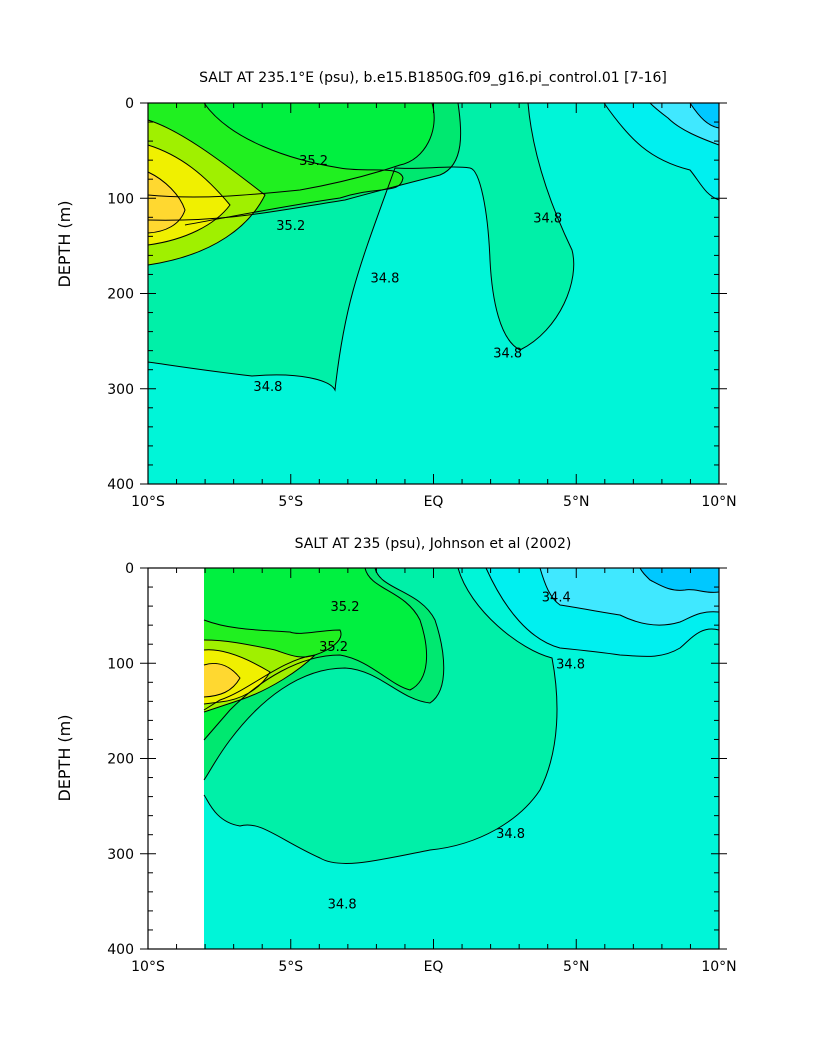 Image resolution: width=818 pixels, height=1055 pixels. I want to click on panel-1-y-axis-title: DEPTH (m), so click(64, 243).